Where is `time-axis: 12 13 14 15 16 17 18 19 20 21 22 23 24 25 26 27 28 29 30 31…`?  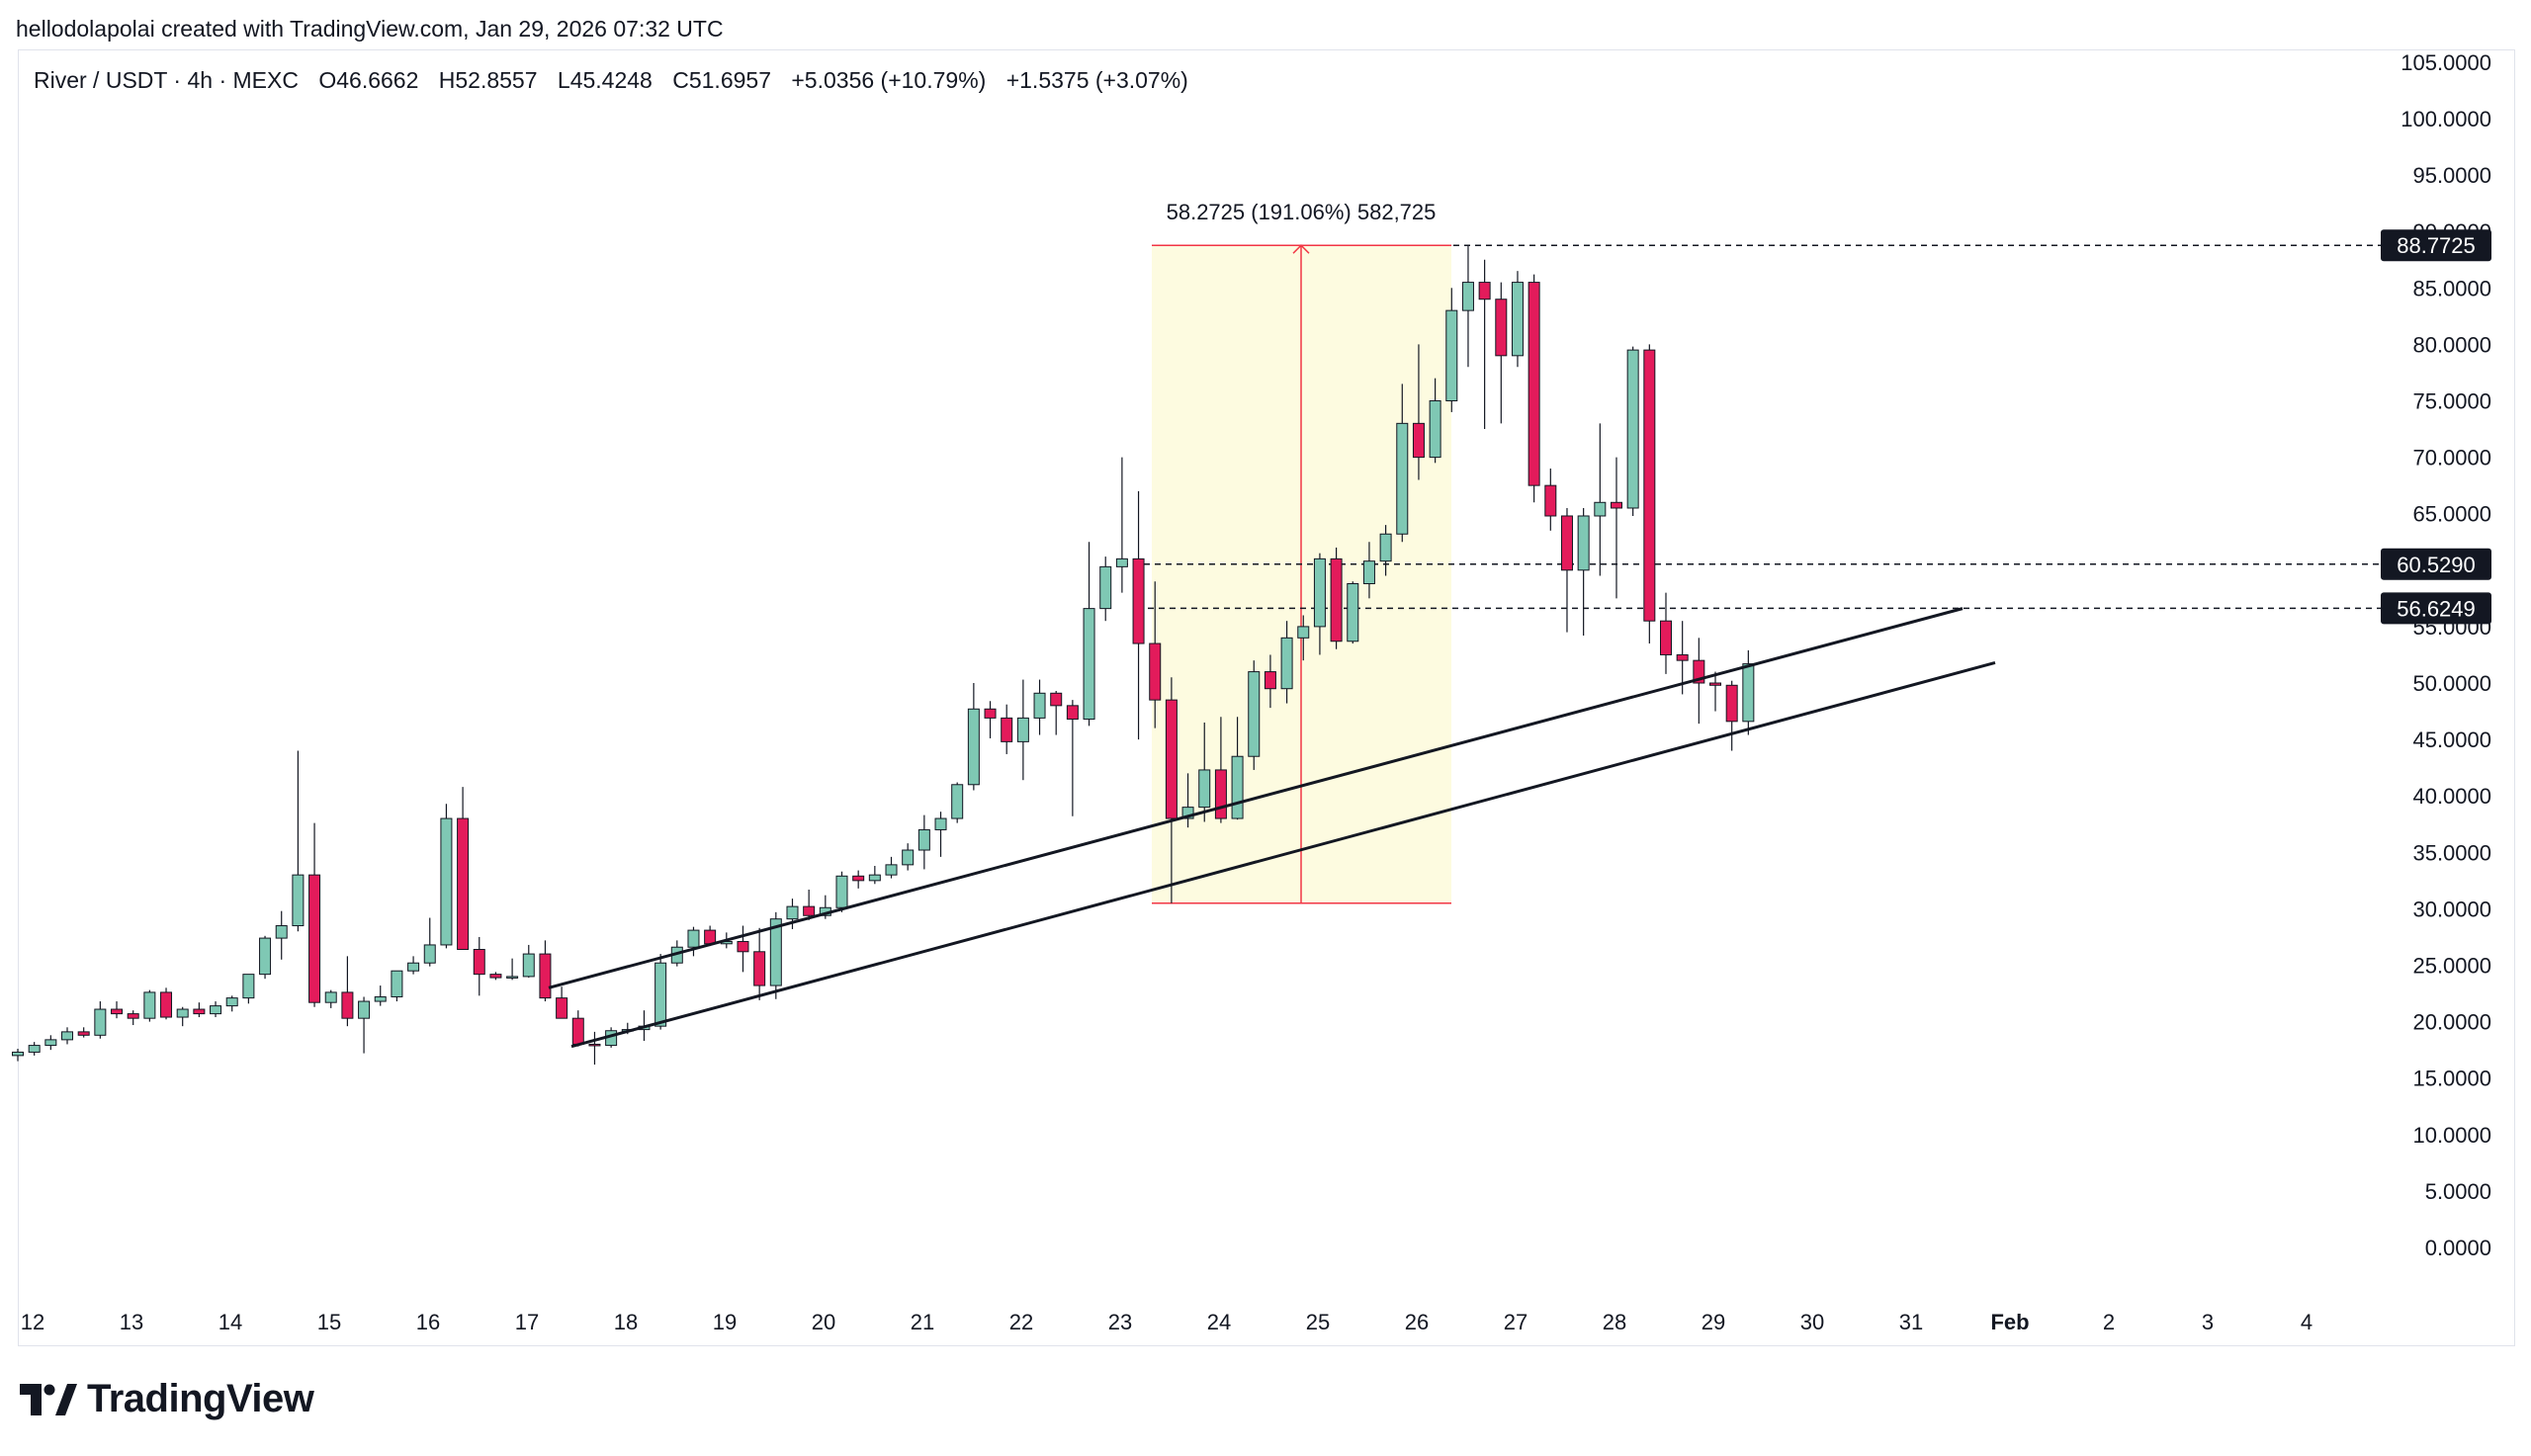 time-axis: 12 13 14 15 16 17 18 19 20 21 22 23 24 25 26 27 28 29 30 31… is located at coordinates (1167, 1322).